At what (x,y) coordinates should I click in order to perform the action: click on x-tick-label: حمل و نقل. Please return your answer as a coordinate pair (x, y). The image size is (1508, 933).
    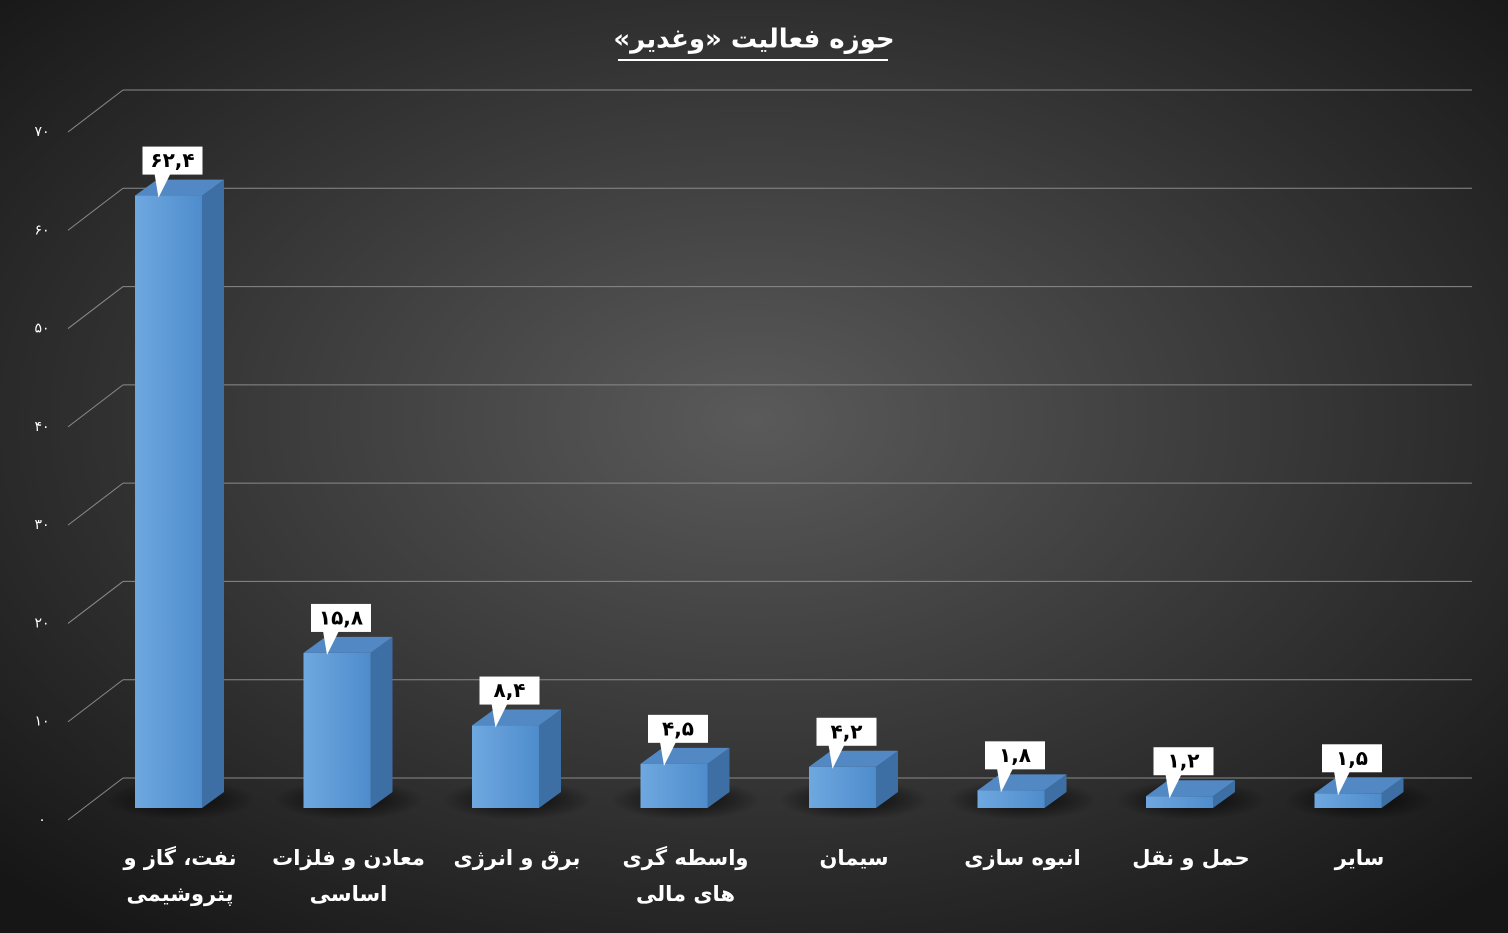
    Looking at the image, I should click on (1191, 858).